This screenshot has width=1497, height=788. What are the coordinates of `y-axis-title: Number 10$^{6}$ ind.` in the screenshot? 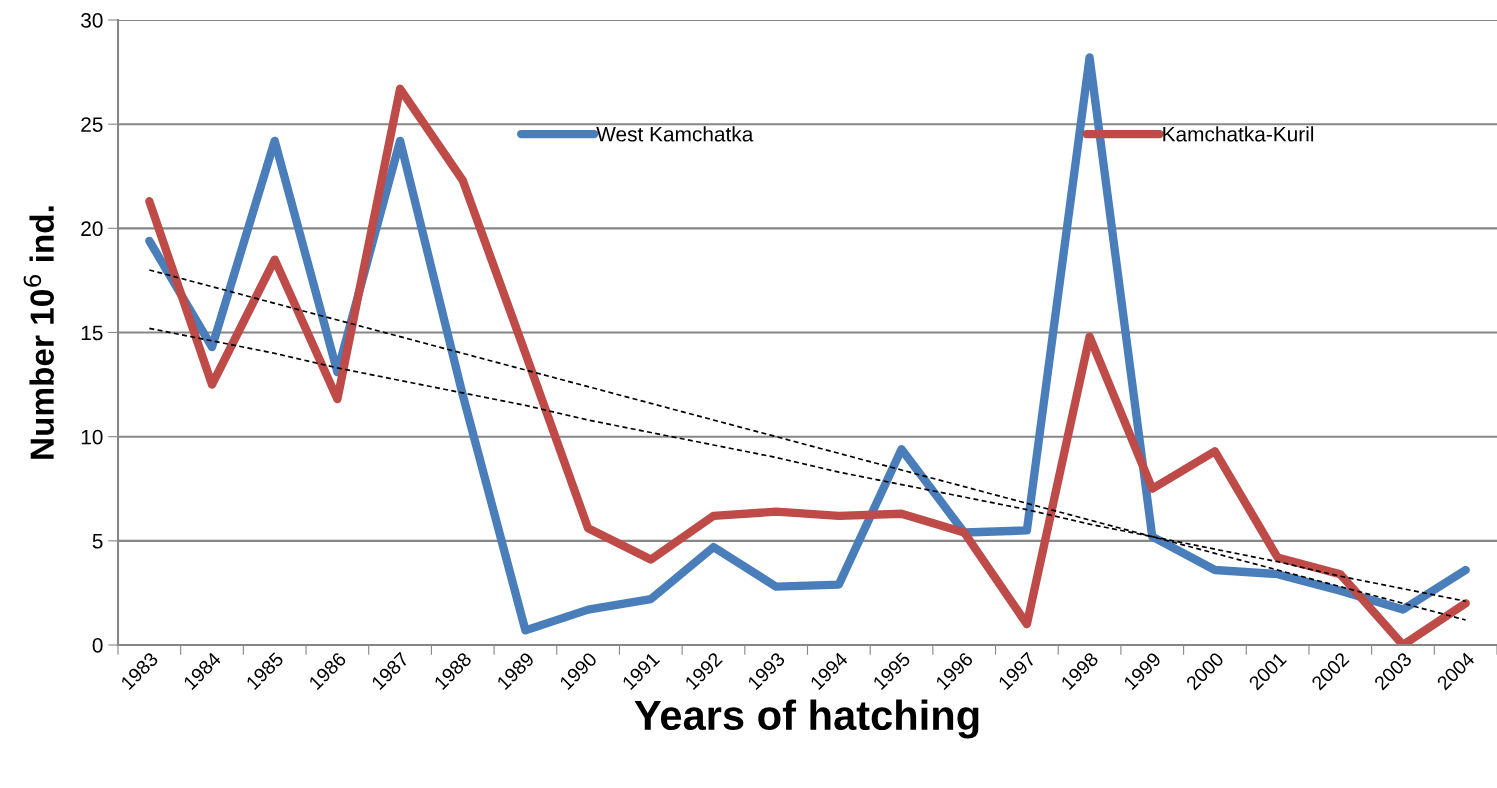 It's located at (38, 332).